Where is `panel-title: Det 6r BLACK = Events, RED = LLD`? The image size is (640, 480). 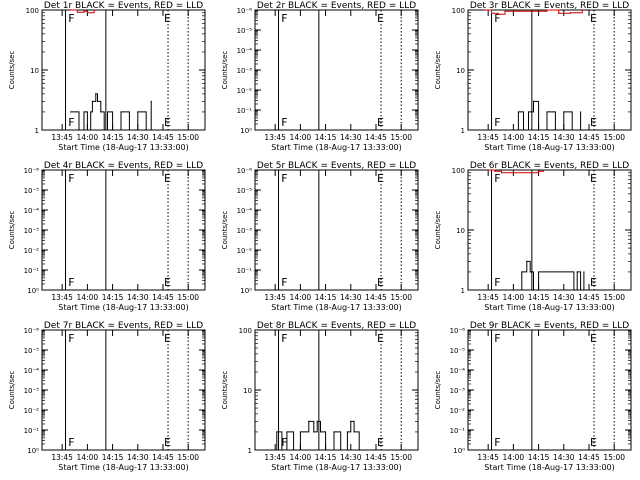 panel-title: Det 6r BLACK = Events, RED = LLD is located at coordinates (549, 166).